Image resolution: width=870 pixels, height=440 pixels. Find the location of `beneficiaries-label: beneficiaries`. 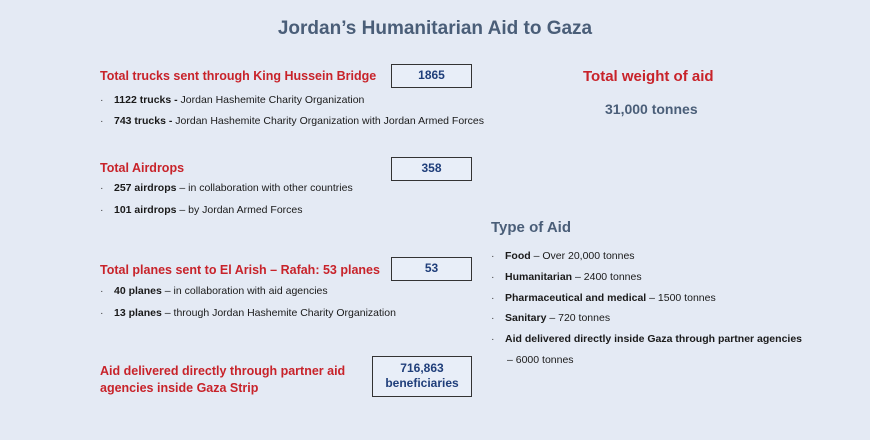

beneficiaries-label: beneficiaries is located at coordinates (422, 383).